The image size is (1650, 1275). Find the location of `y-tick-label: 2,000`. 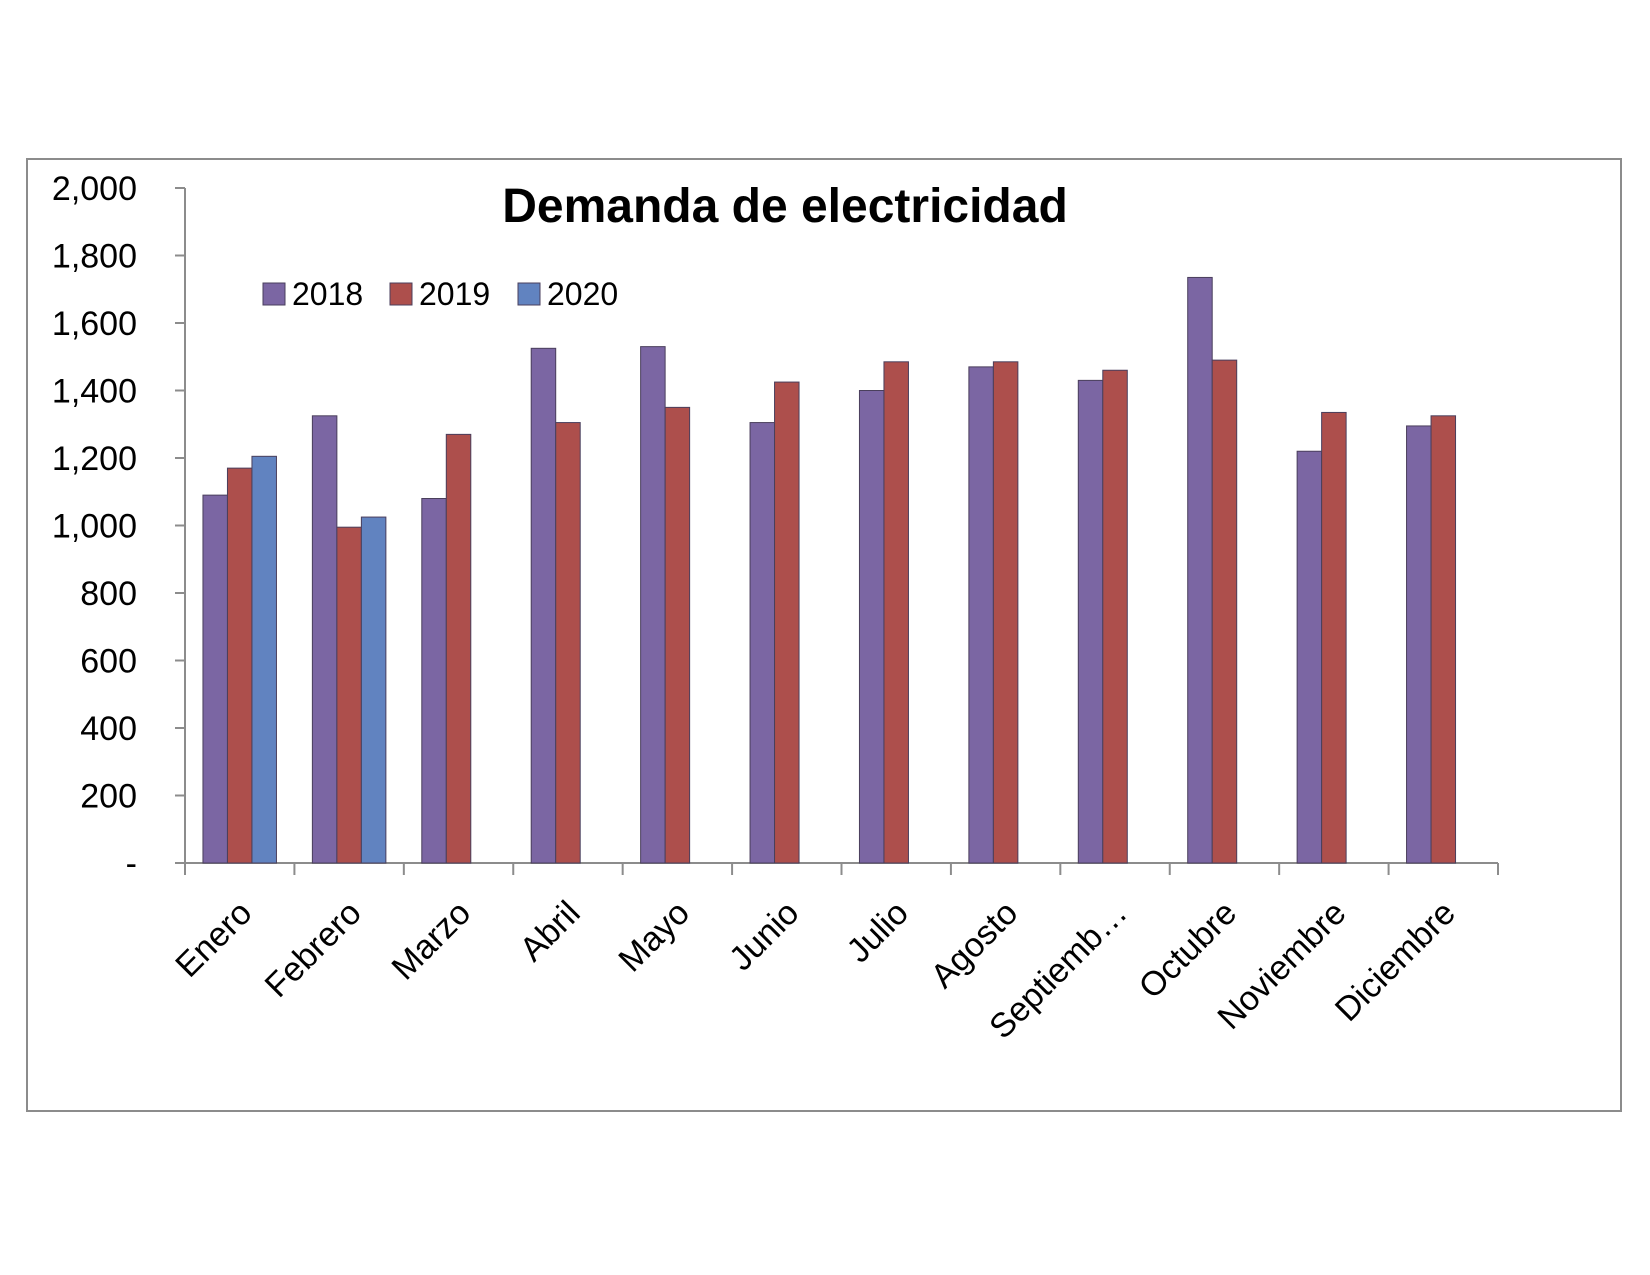

y-tick-label: 2,000 is located at coordinates (94, 189).